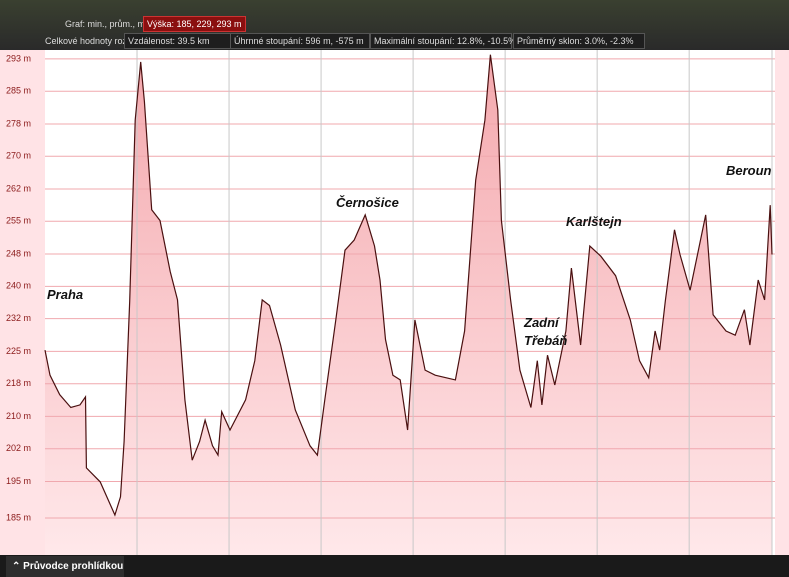 The height and width of the screenshot is (577, 789). Describe the element at coordinates (300, 41) in the screenshot. I see `climb-stat: Úhrnné stoupání: 596 m, -575 m` at that location.